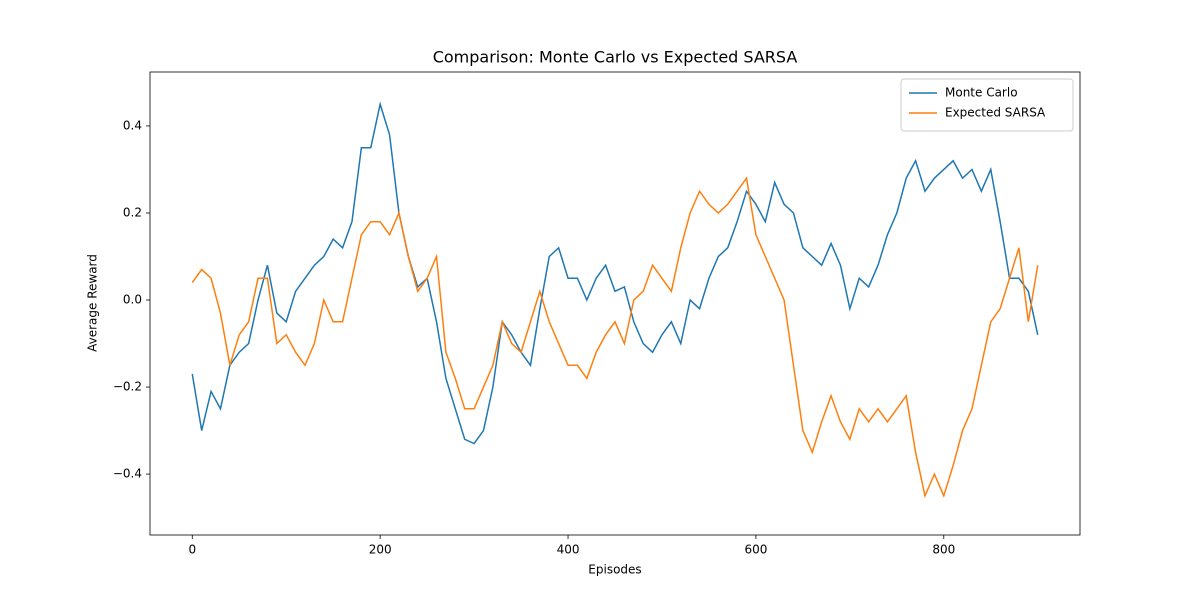 Image resolution: width=1200 pixels, height=604 pixels. Describe the element at coordinates (132, 212) in the screenshot. I see `y-tick-label: 0.2` at that location.